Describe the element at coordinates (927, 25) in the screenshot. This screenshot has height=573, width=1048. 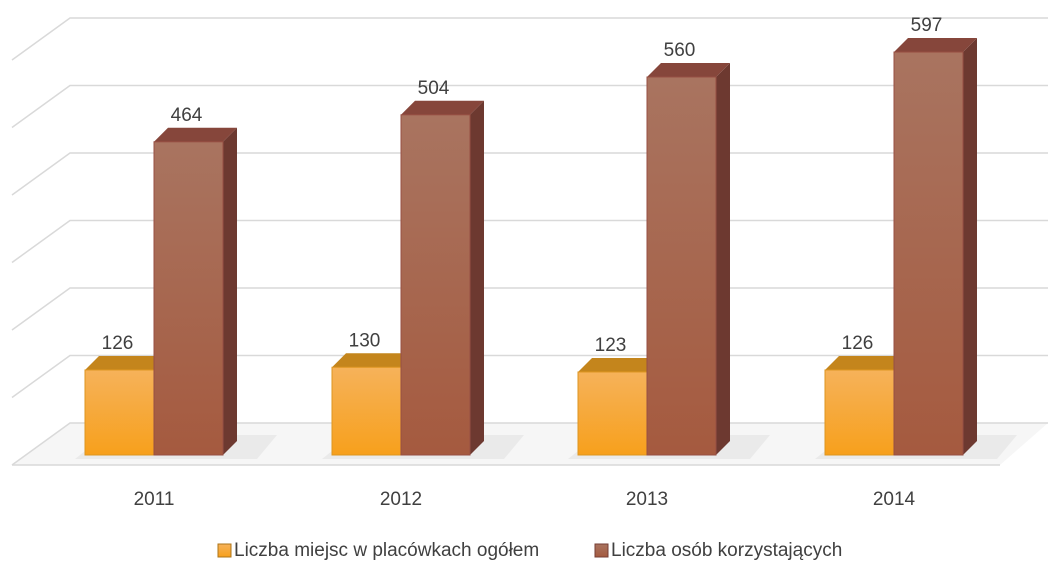
I see `data-label: 597` at that location.